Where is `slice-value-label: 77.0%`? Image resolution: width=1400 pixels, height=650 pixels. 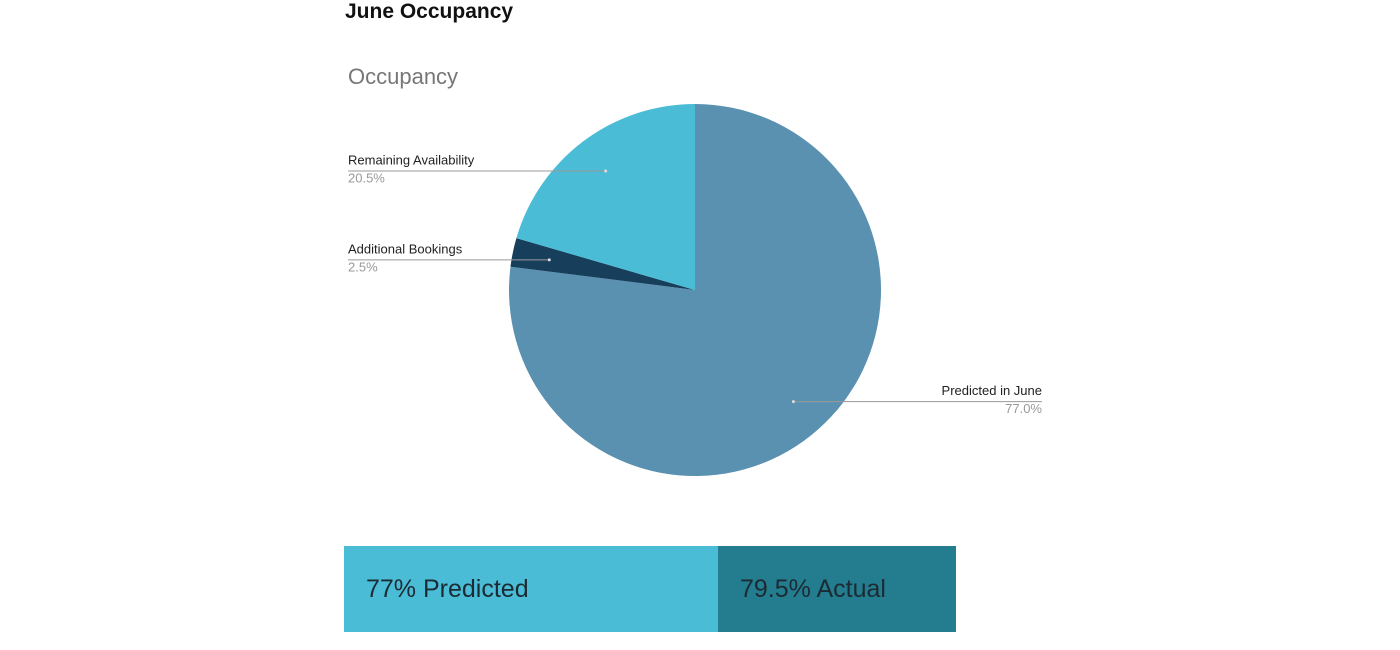 slice-value-label: 77.0% is located at coordinates (1023, 408).